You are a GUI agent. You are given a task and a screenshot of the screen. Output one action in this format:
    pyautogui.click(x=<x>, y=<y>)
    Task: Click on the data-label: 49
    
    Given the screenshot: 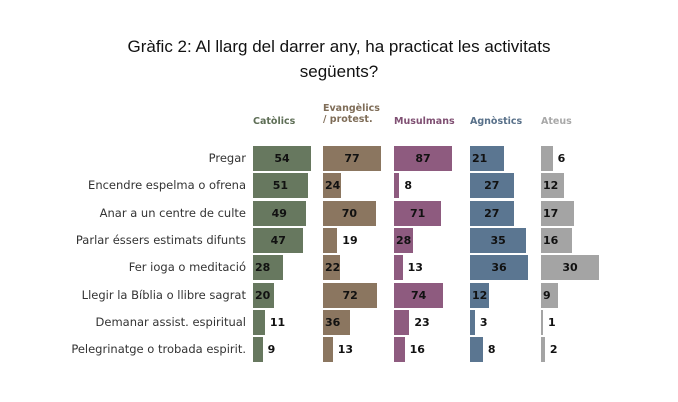 What is the action you would take?
    pyautogui.click(x=279, y=213)
    